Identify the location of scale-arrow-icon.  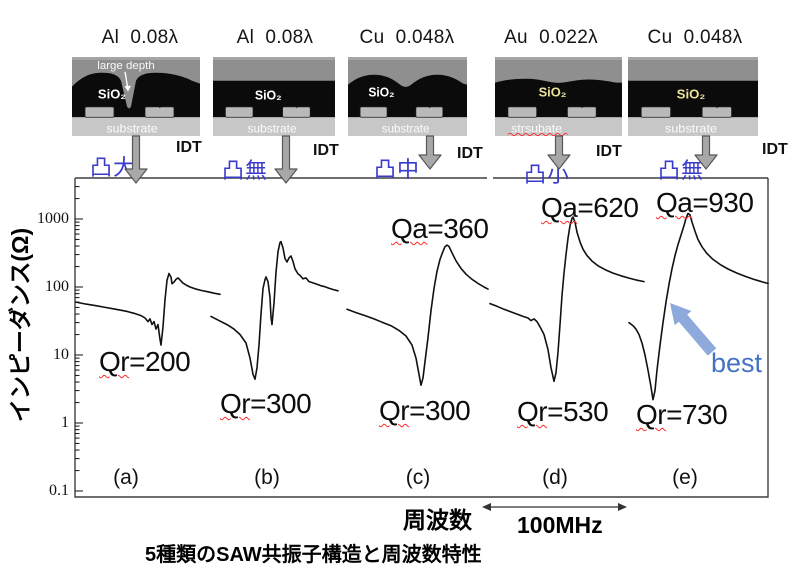
(554, 507).